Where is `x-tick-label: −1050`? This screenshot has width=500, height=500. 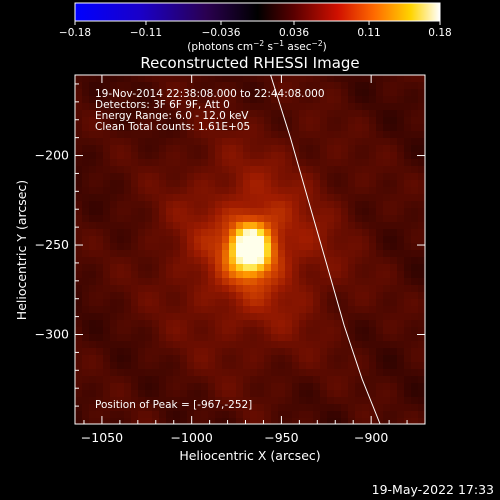 x-tick-label: −1050 is located at coordinates (102, 437).